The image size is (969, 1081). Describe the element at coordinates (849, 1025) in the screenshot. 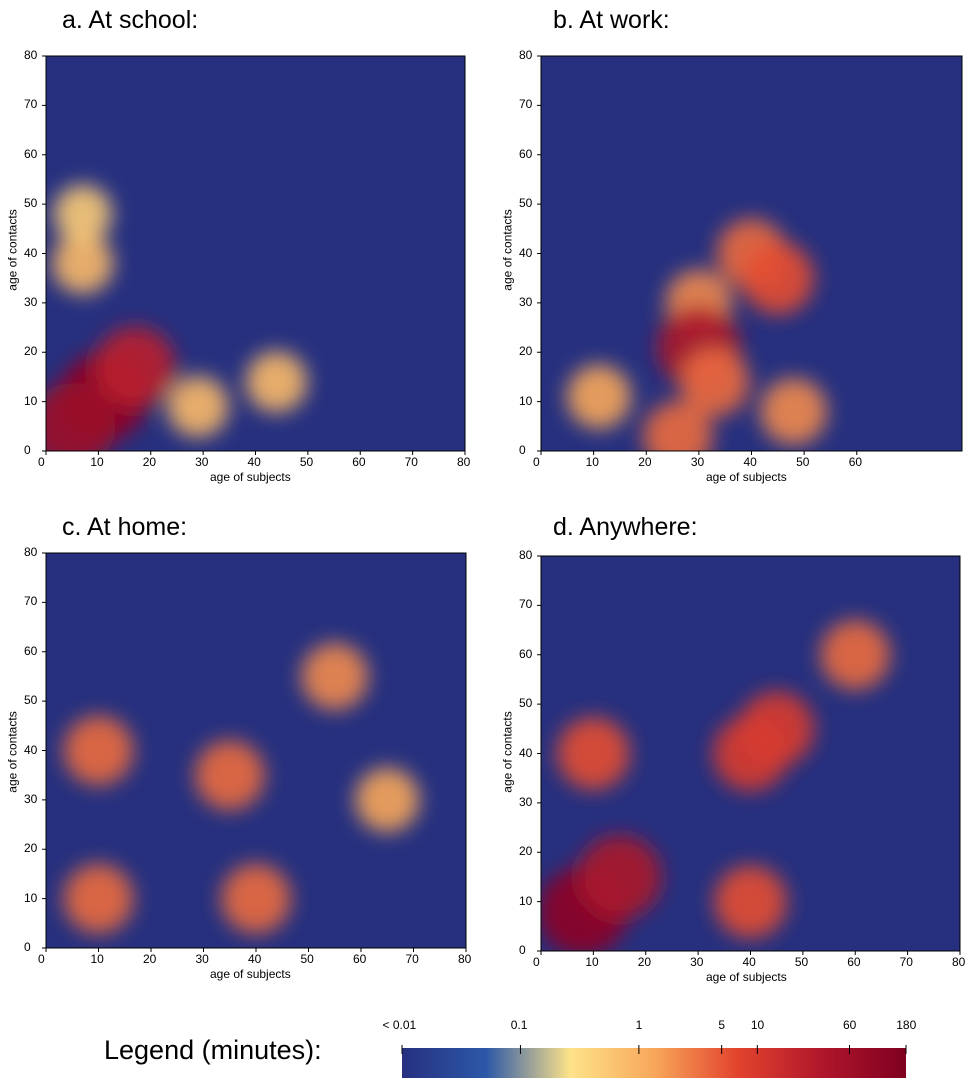

I see `legend-tick-label: 60` at that location.